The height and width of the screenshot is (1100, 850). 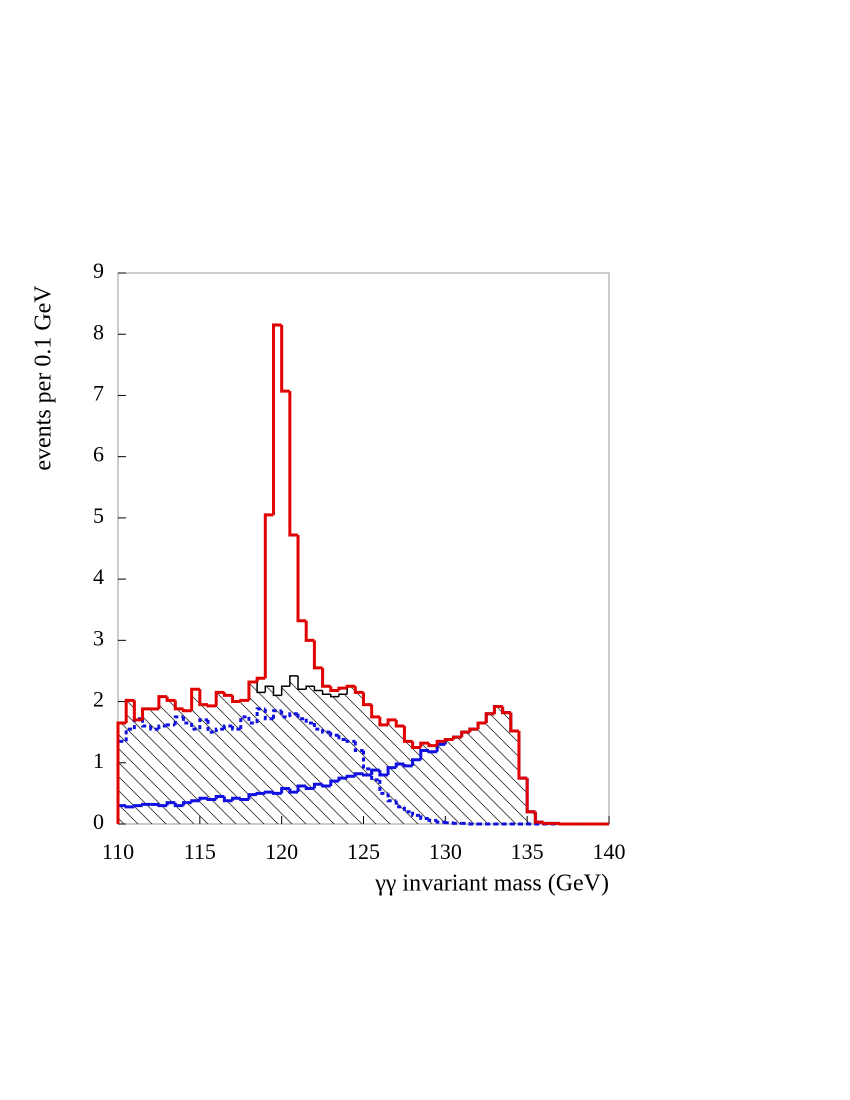 What do you see at coordinates (98, 699) in the screenshot?
I see `y-tick-label: 2` at bounding box center [98, 699].